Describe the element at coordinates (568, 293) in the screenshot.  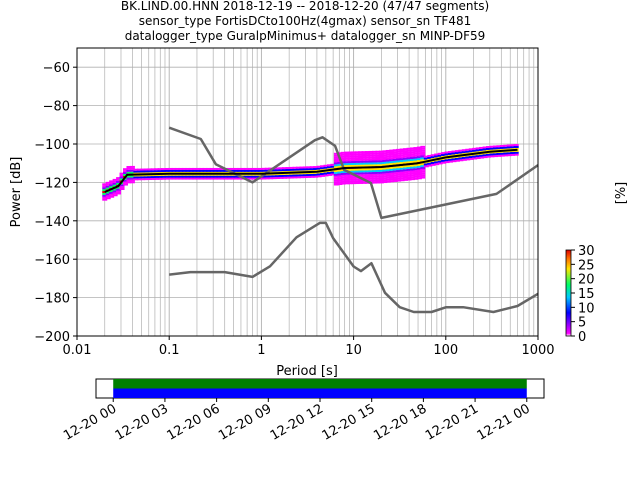
I see `colorbar-gradient` at that location.